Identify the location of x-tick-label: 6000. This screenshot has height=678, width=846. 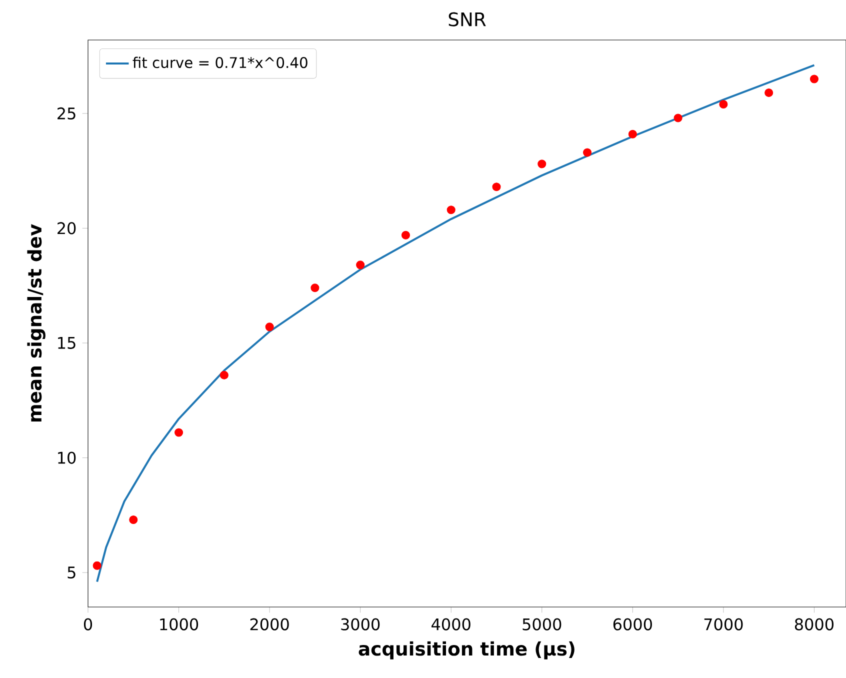
(632, 624).